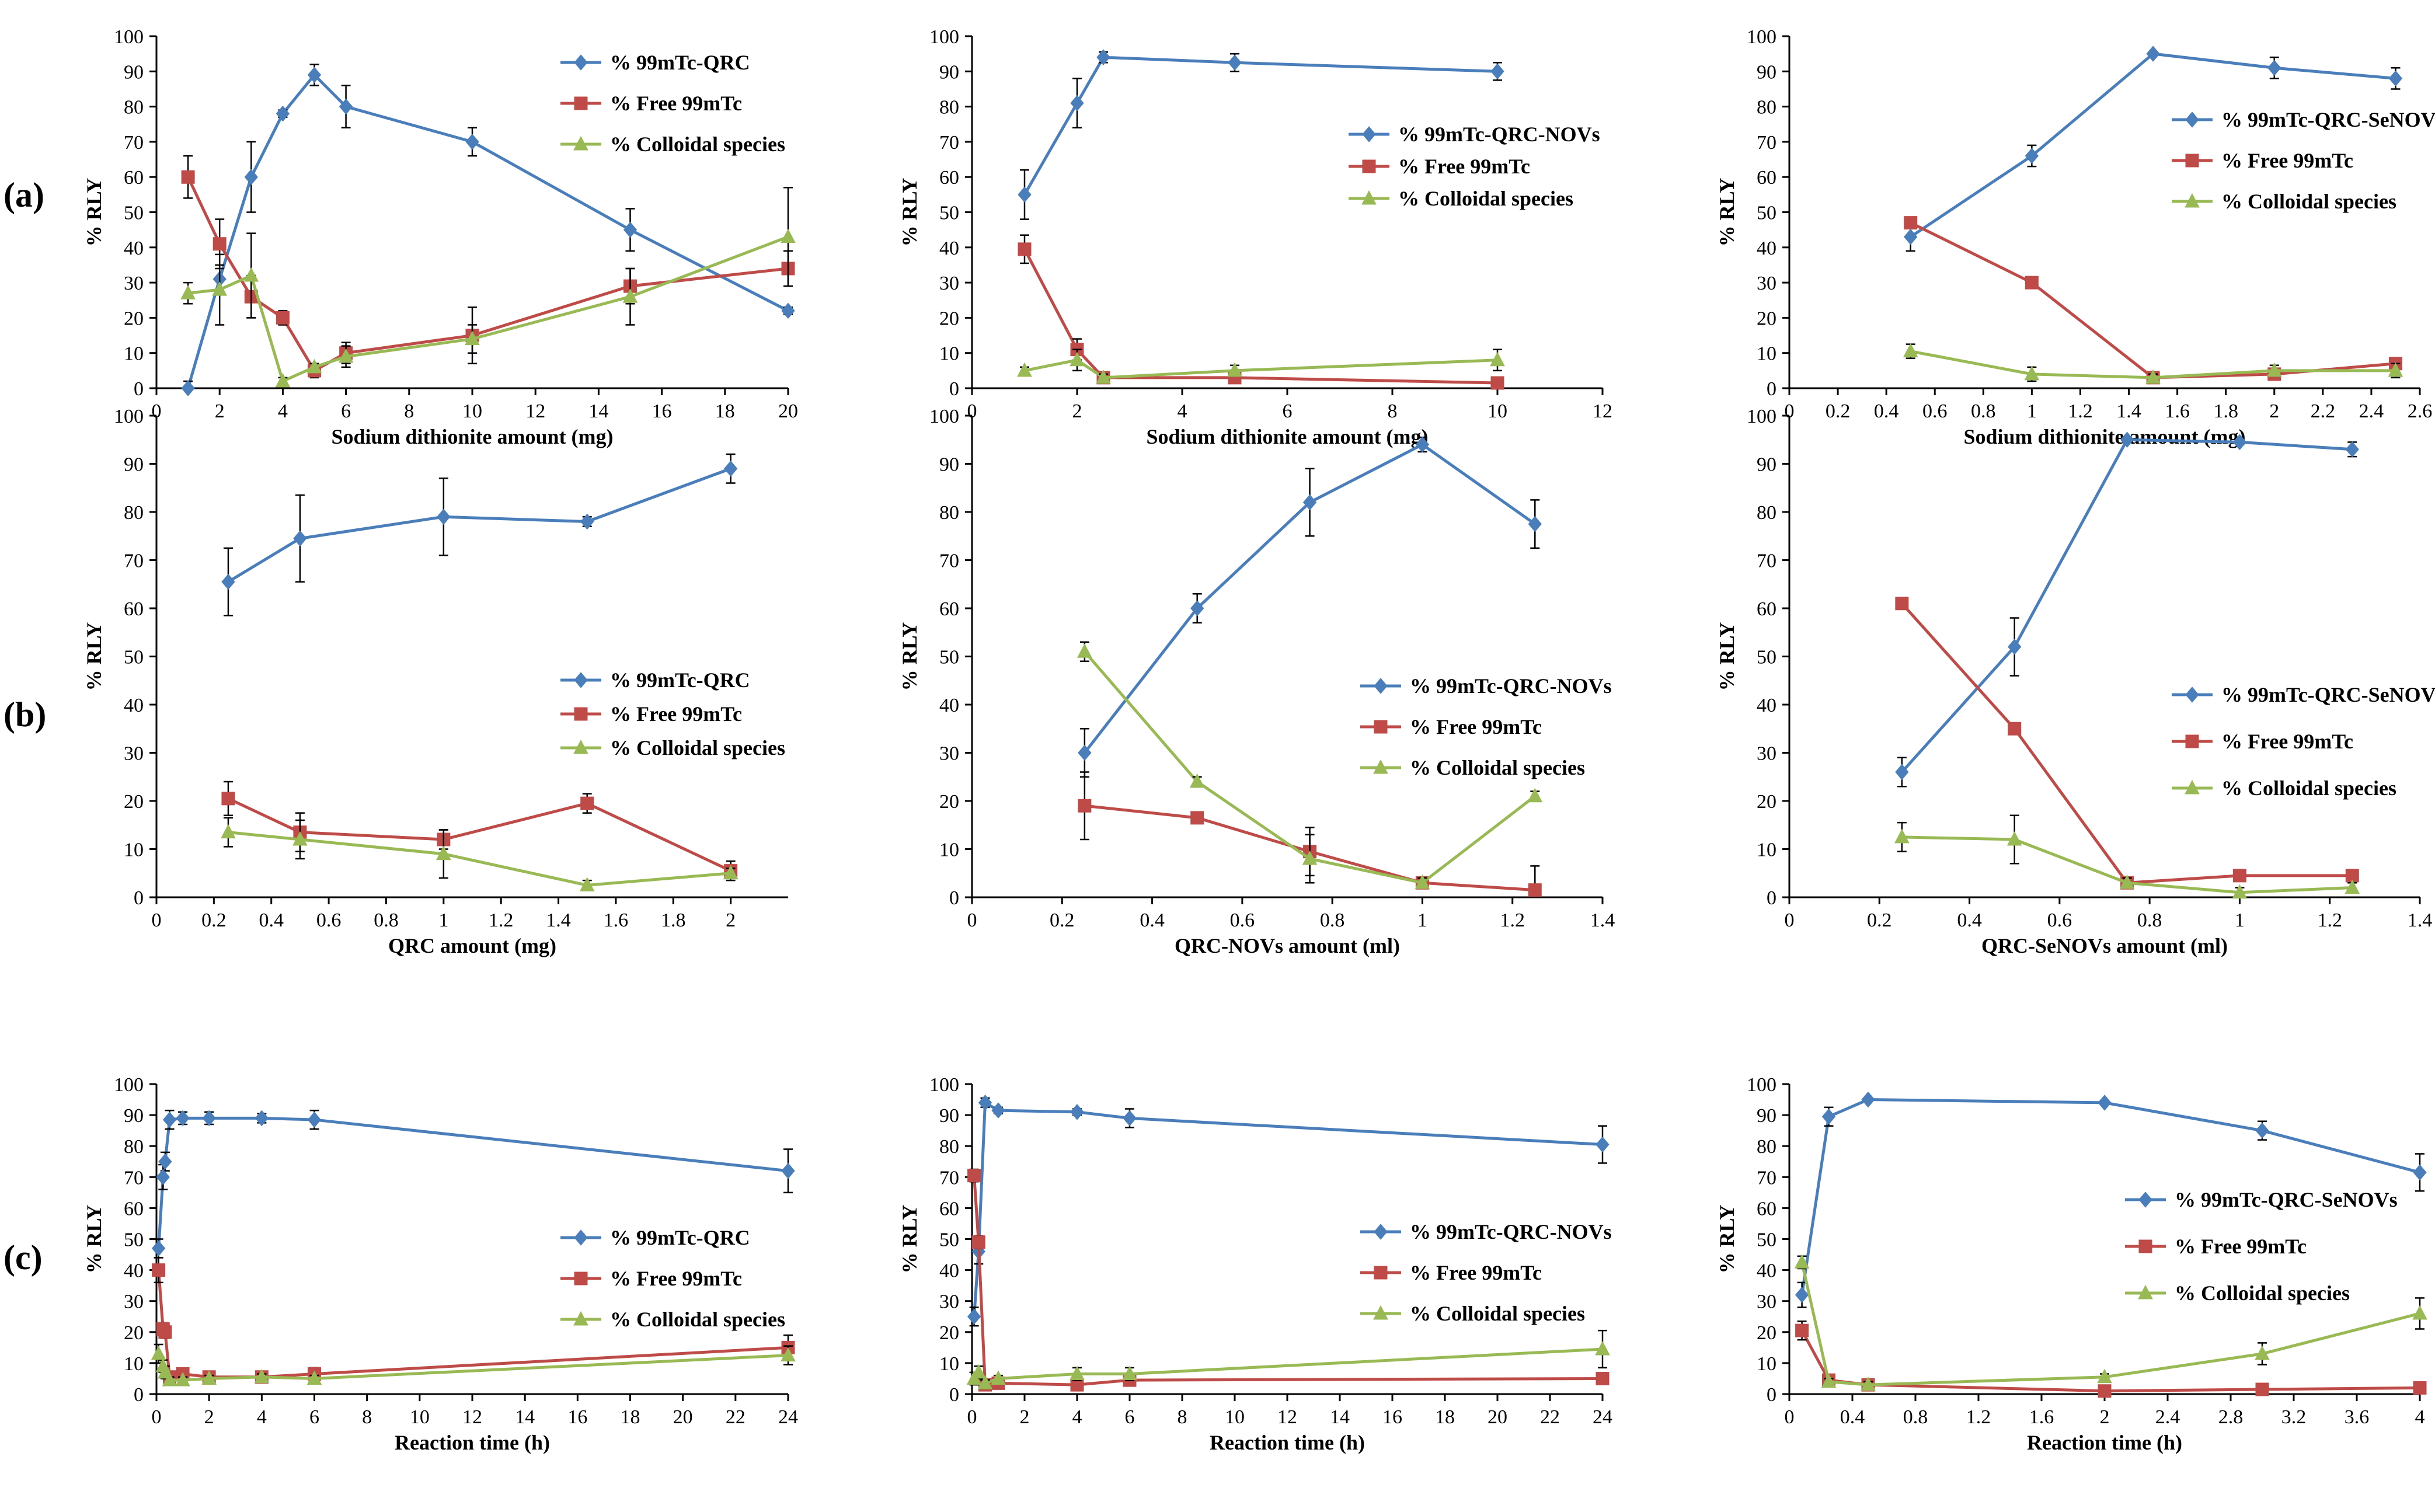 The image size is (2435, 1512). I want to click on x-tick-label: 0.4, so click(1886, 411).